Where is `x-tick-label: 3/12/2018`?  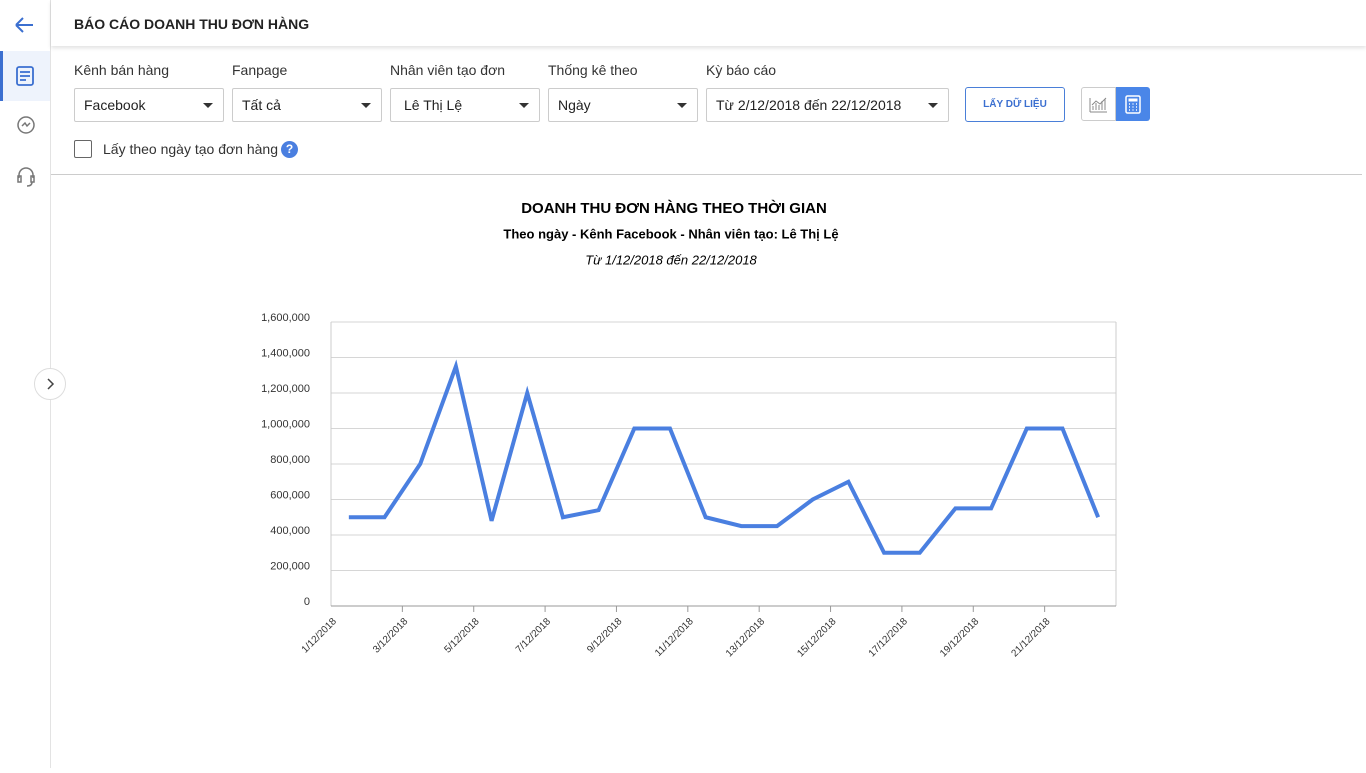 x-tick-label: 3/12/2018 is located at coordinates (391, 636).